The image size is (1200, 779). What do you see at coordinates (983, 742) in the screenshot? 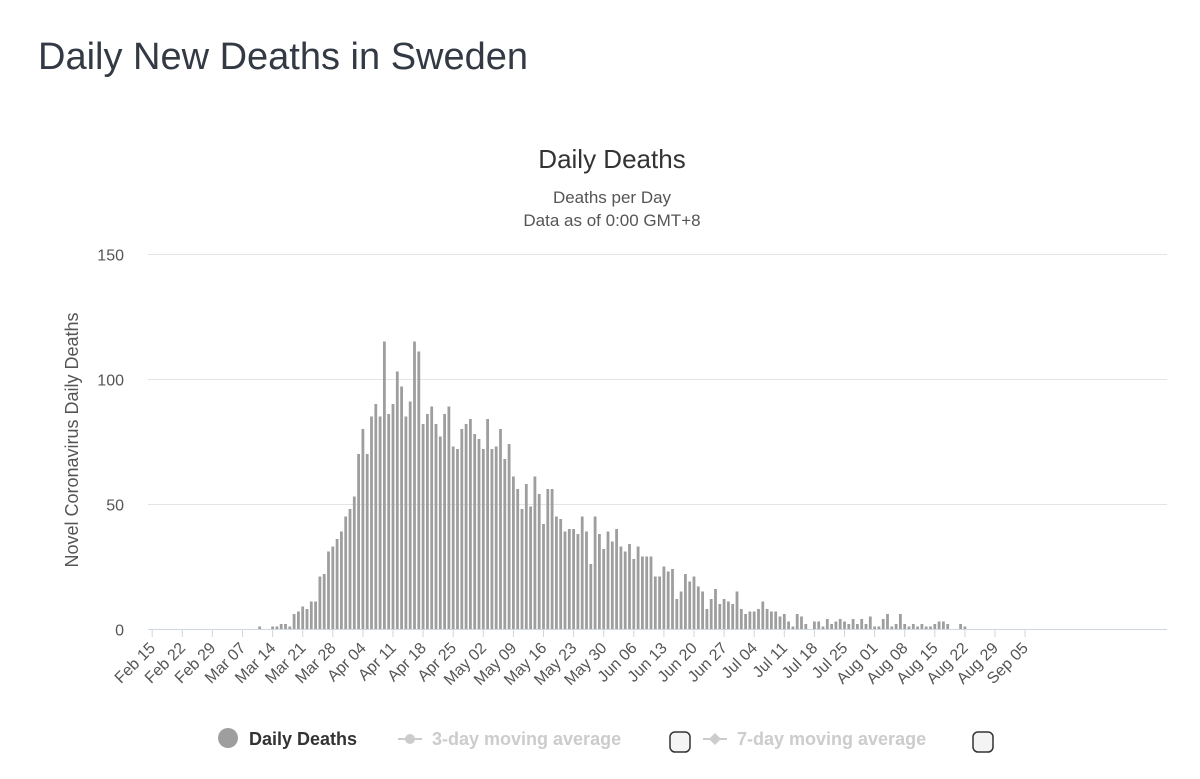
I see `toggle-7-day-checkbox` at bounding box center [983, 742].